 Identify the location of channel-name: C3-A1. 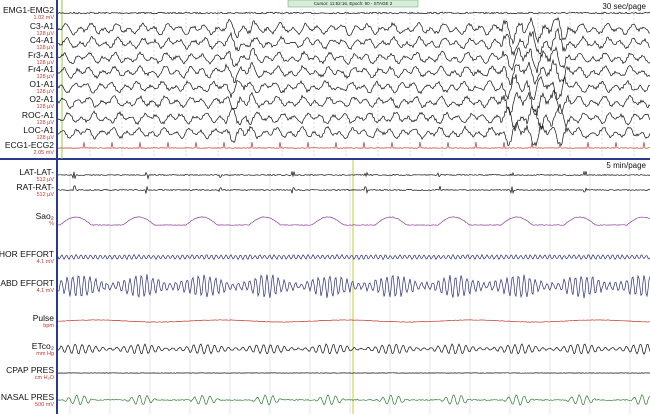
(42, 26).